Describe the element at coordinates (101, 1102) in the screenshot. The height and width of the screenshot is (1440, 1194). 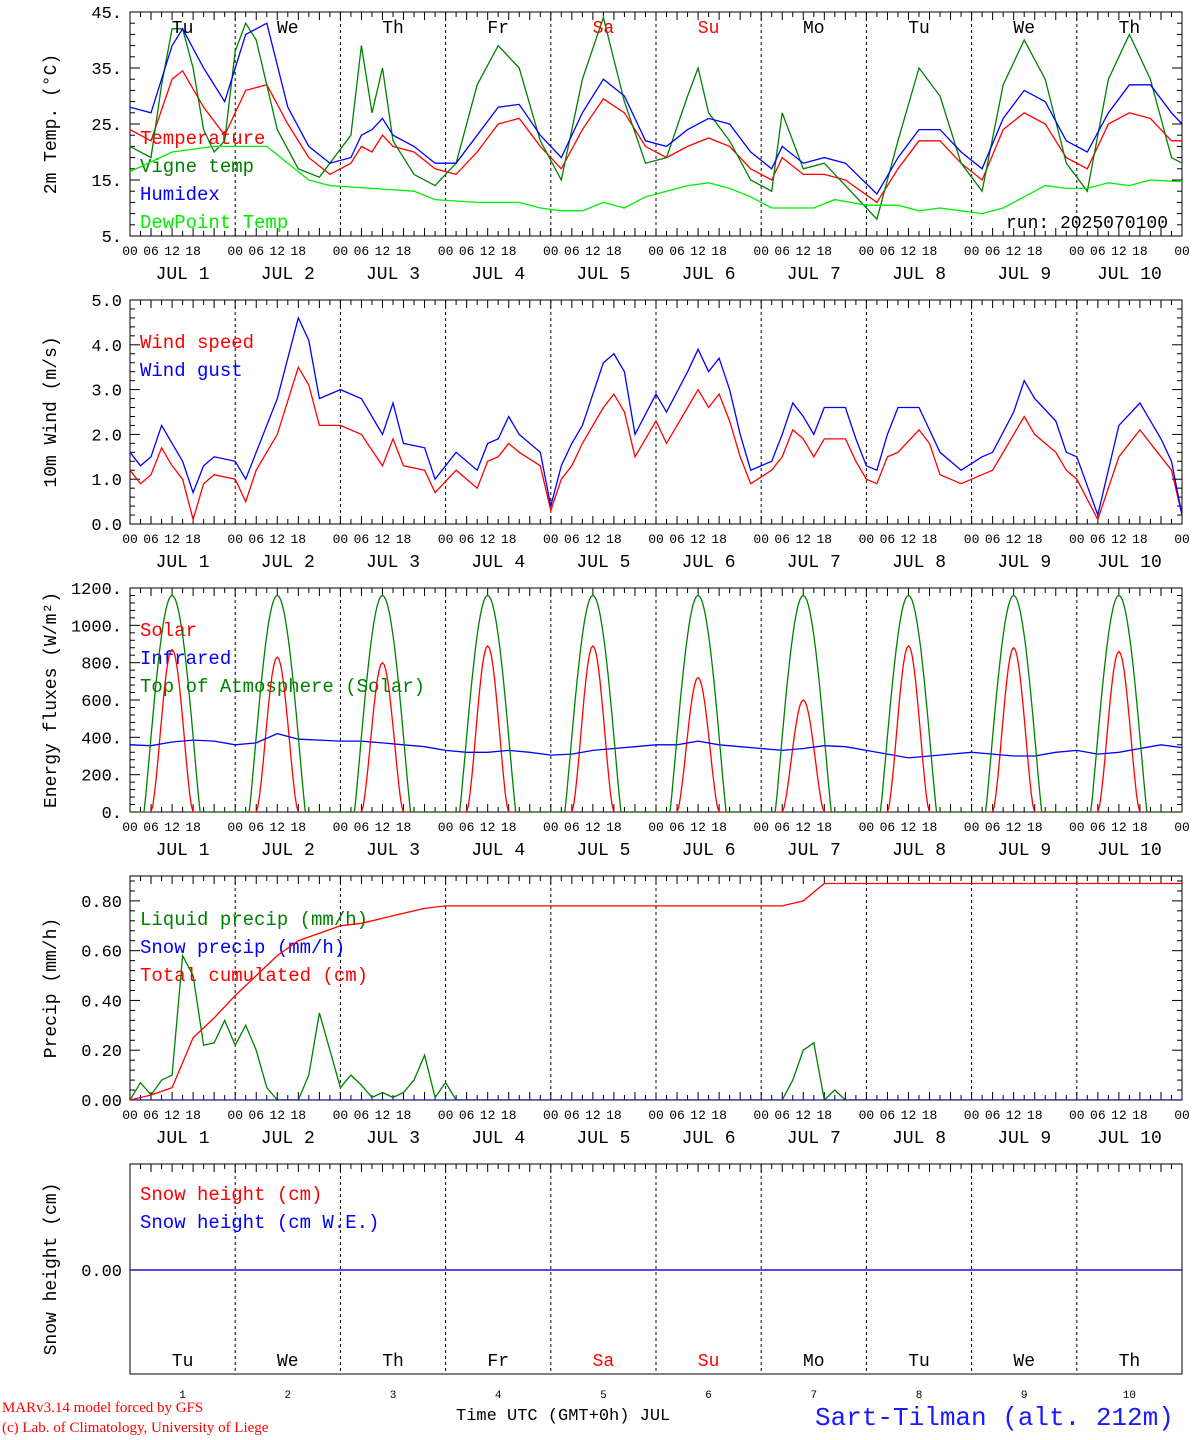
I see `y-tick-label: 0.00` at that location.